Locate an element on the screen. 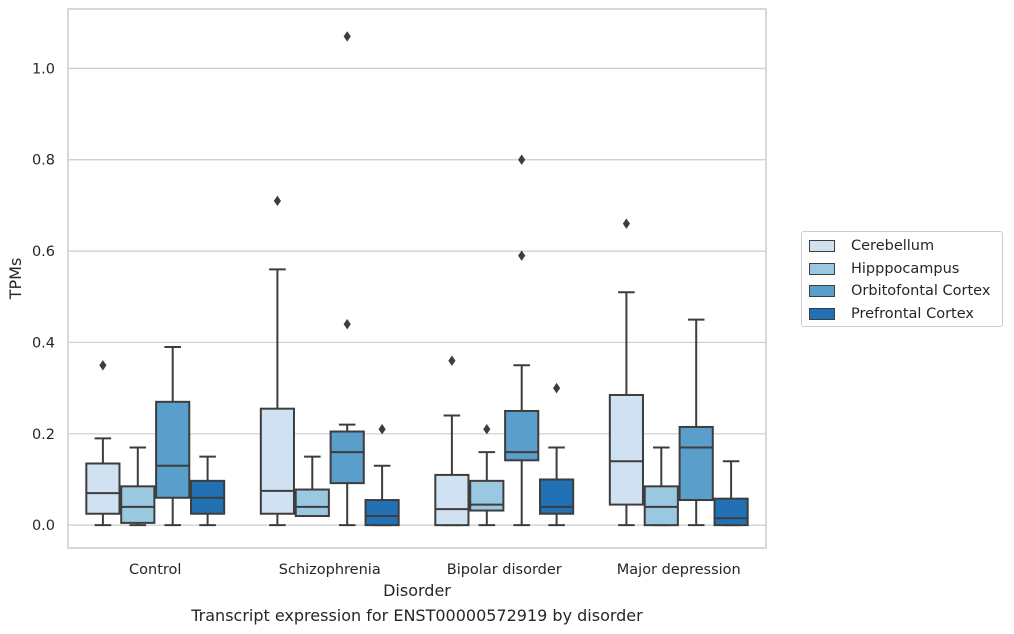 The image size is (1014, 634). legend-item: Orbitofontal Cortex is located at coordinates (905, 291).